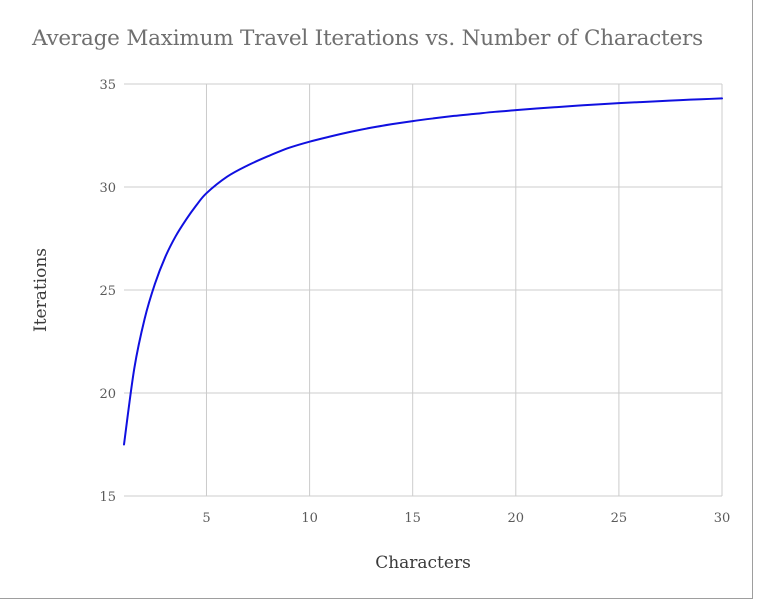  What do you see at coordinates (412, 518) in the screenshot?
I see `x-tick-label: 15` at bounding box center [412, 518].